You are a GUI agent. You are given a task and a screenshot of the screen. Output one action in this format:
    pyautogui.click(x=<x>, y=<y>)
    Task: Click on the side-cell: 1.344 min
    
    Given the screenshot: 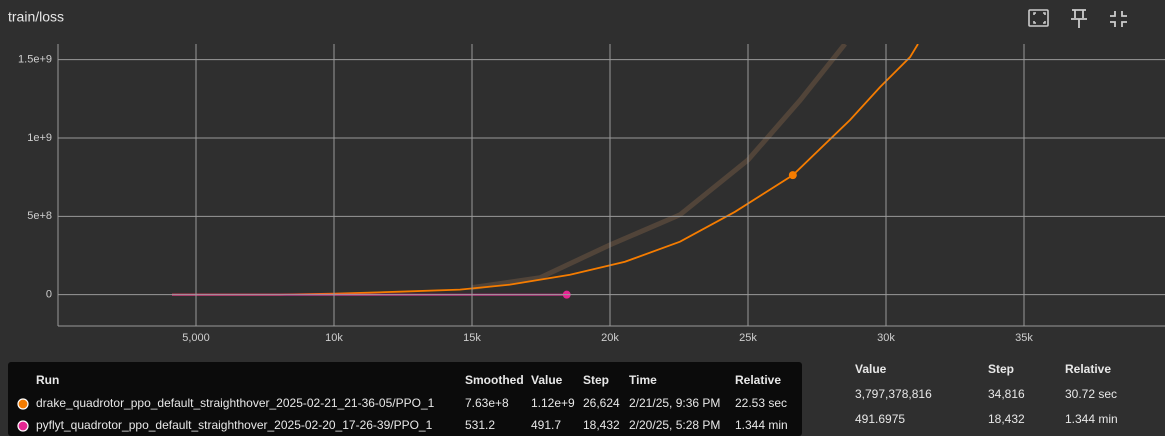 What is the action you would take?
    pyautogui.click(x=1091, y=419)
    